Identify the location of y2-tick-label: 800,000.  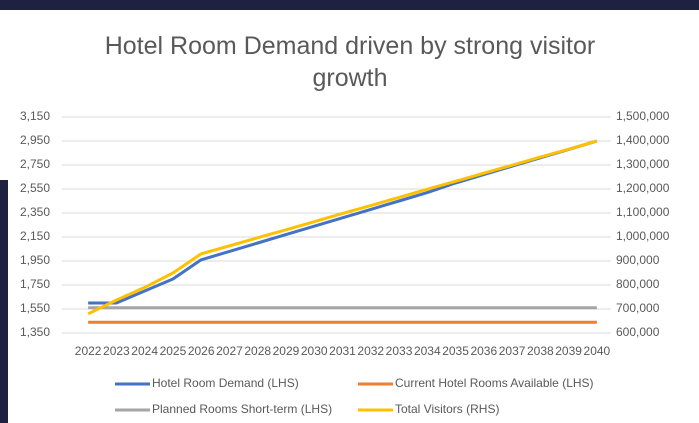
(638, 284).